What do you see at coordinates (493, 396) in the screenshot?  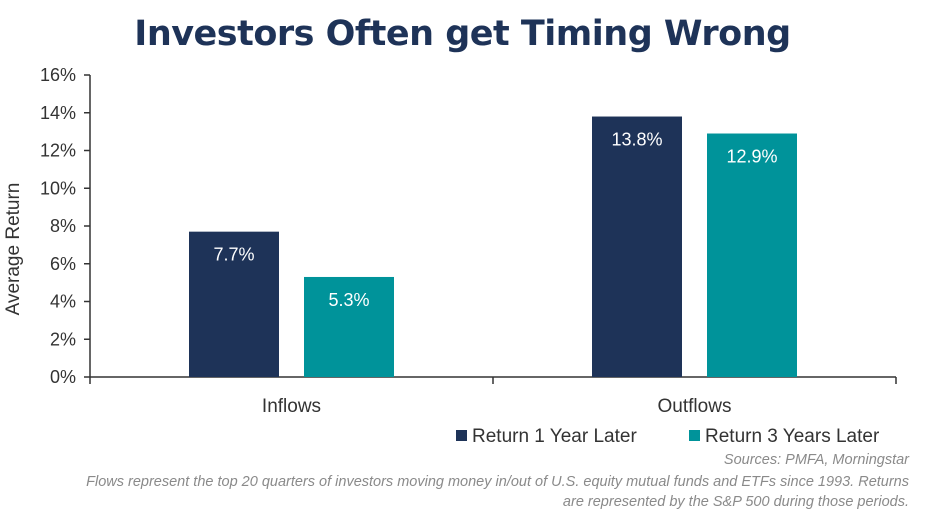 I see `x-axis: Inflows Outflows` at bounding box center [493, 396].